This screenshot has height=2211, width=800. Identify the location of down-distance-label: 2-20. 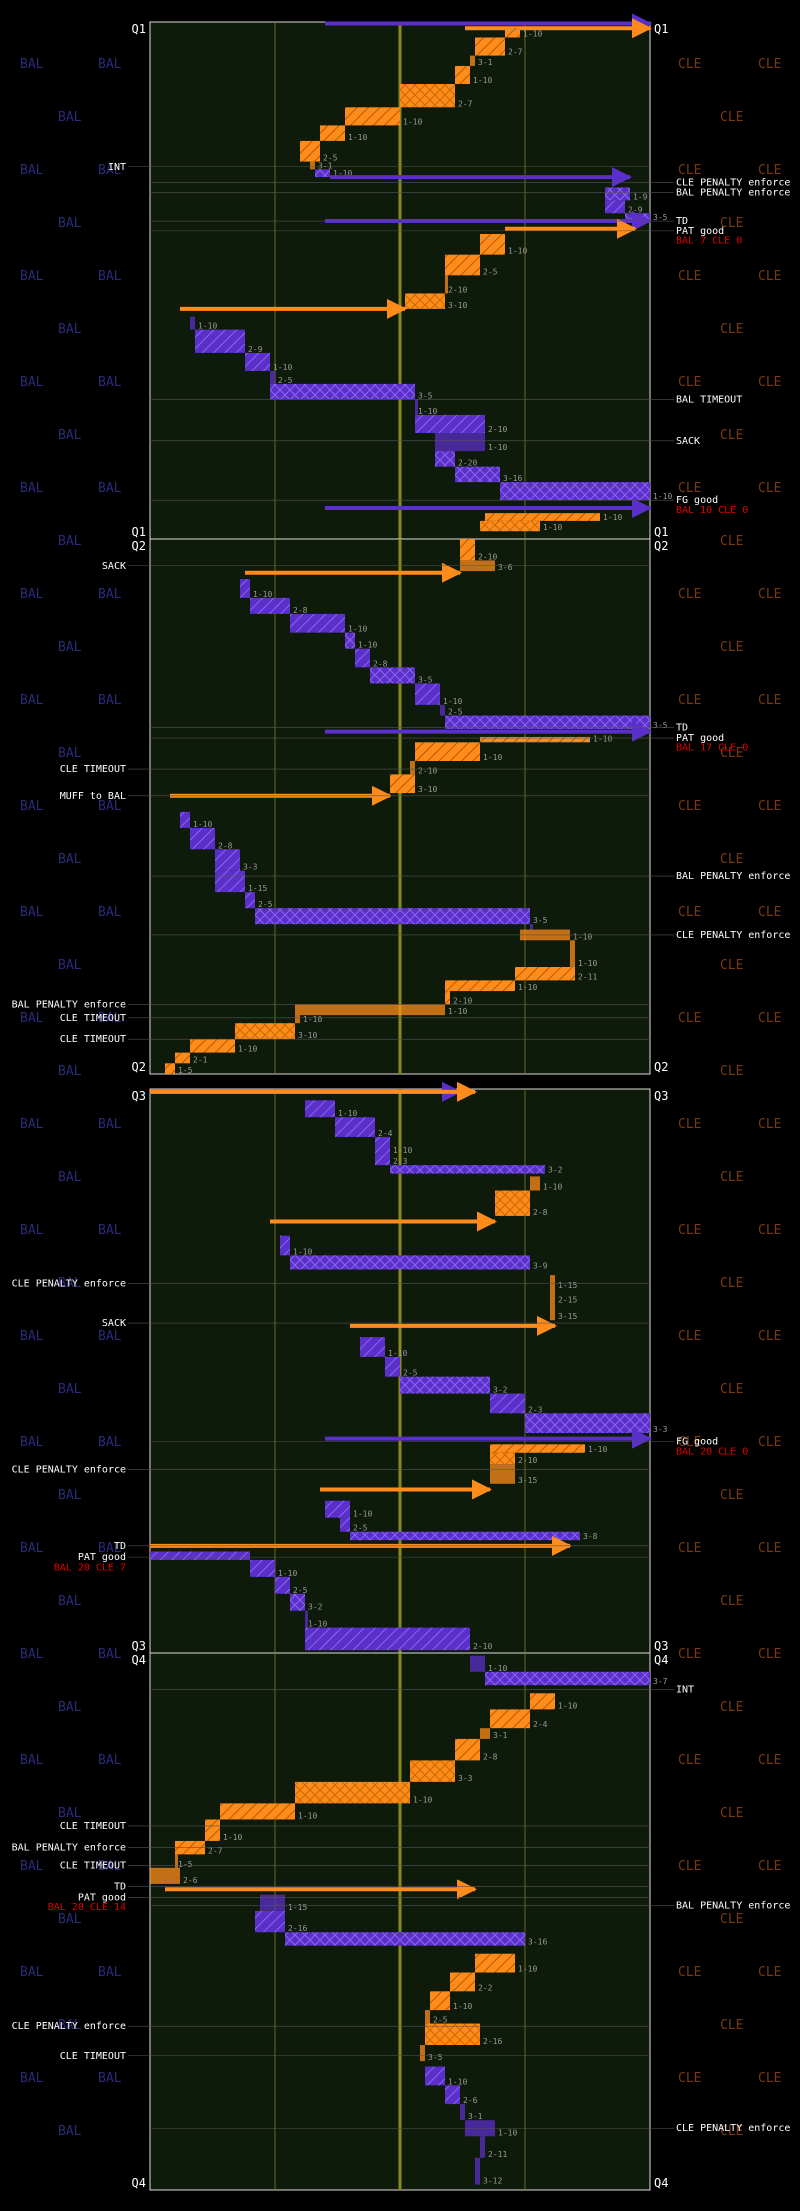
(467, 463).